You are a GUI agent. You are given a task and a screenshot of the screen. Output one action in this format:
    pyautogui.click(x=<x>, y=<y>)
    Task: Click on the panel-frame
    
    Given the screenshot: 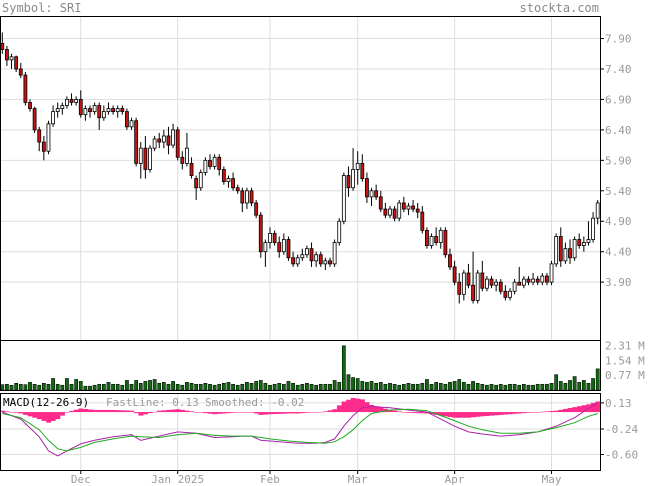 What is the action you would take?
    pyautogui.click(x=300, y=432)
    